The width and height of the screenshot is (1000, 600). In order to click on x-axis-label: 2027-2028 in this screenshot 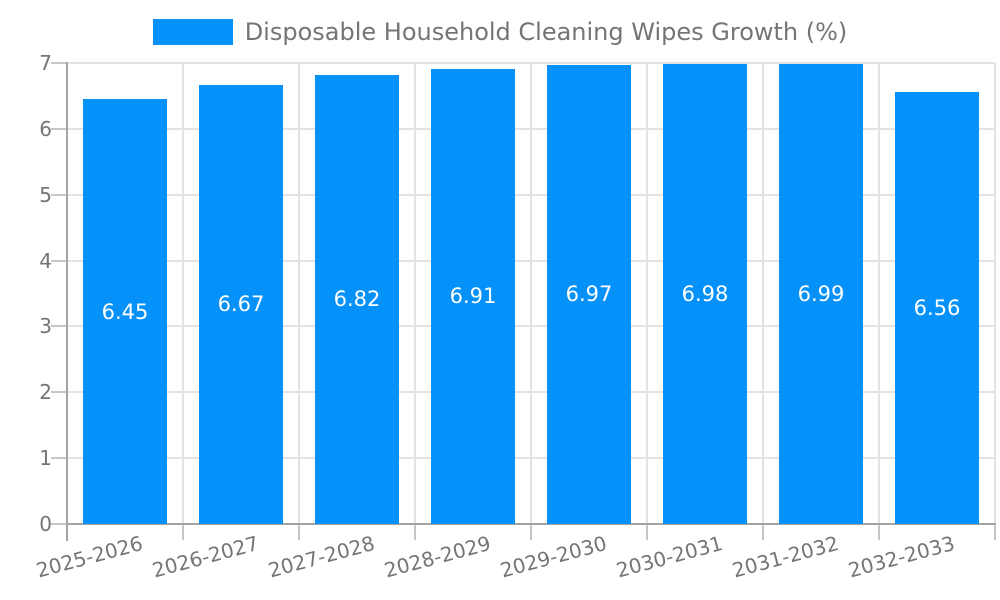, I will do `click(321, 557)`.